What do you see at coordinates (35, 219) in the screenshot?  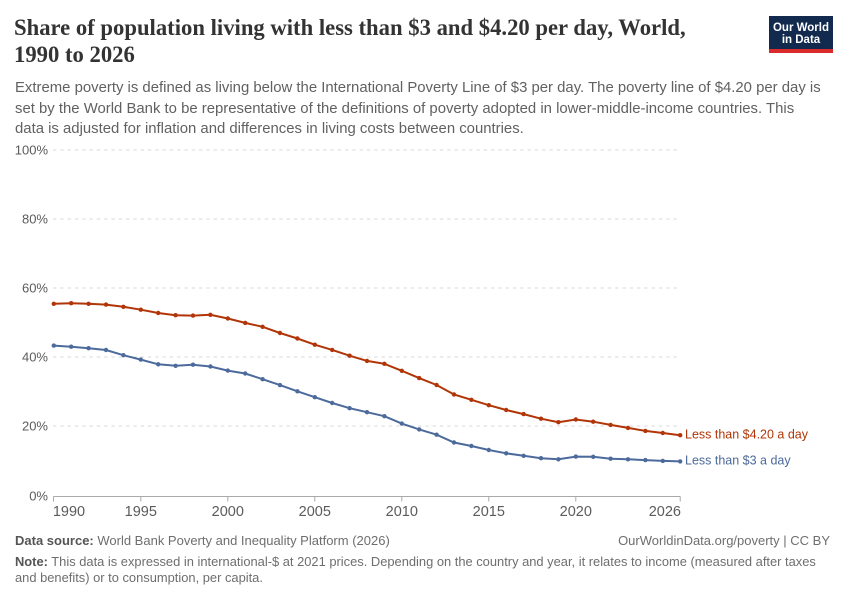 I see `svg-text: 80%` at bounding box center [35, 219].